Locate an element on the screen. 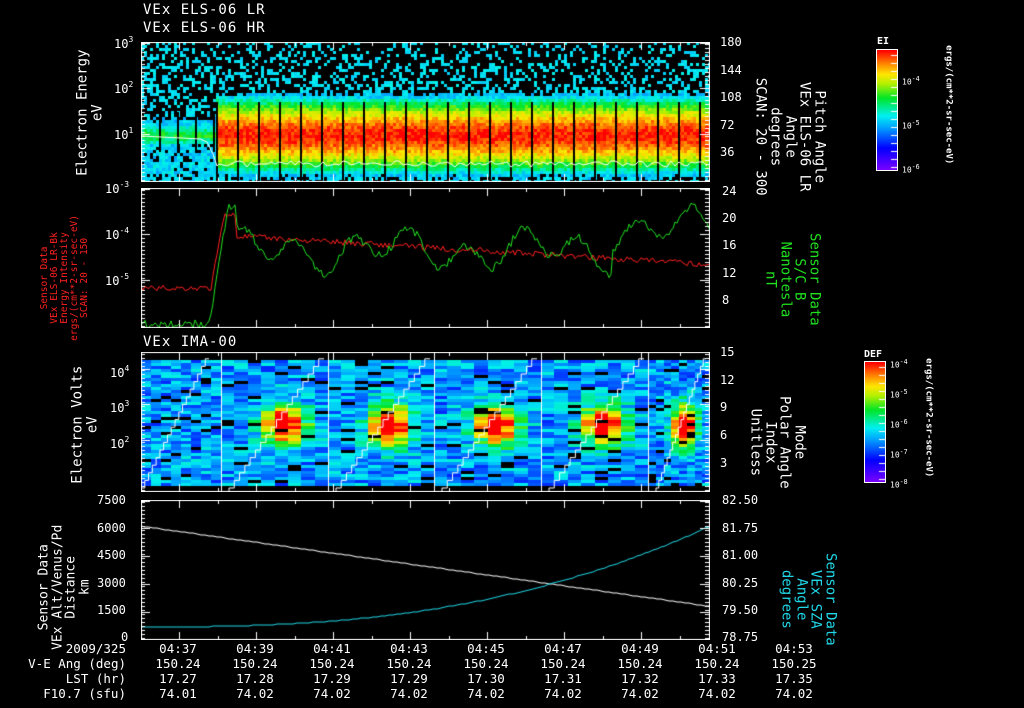 This screenshot has width=1024, height=708. p4-left-tick-7500: 7500 is located at coordinates (111, 500).